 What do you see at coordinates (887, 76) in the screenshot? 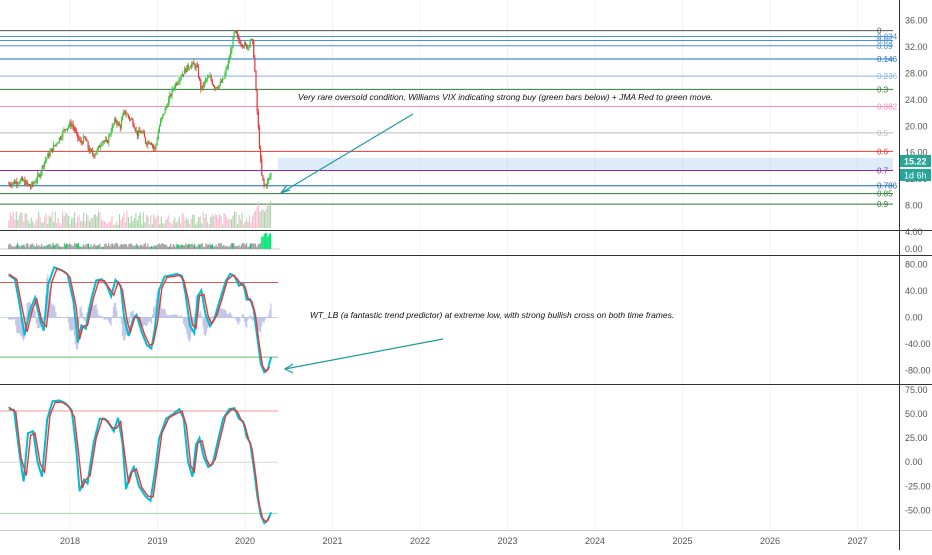
I see `fib-label-0.236: 0.236` at bounding box center [887, 76].